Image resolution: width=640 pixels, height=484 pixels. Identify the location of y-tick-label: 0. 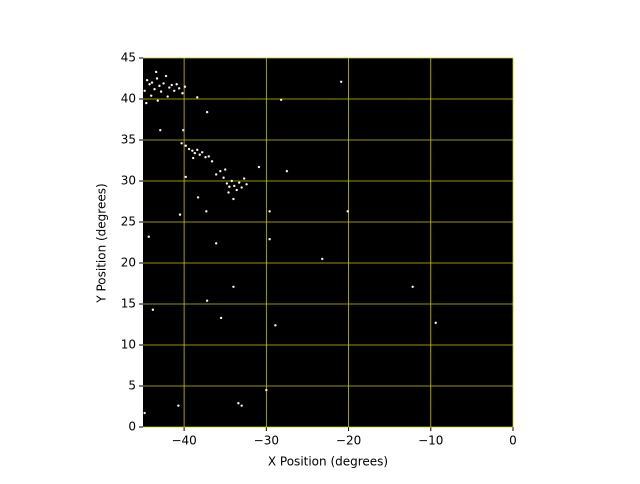
(132, 427).